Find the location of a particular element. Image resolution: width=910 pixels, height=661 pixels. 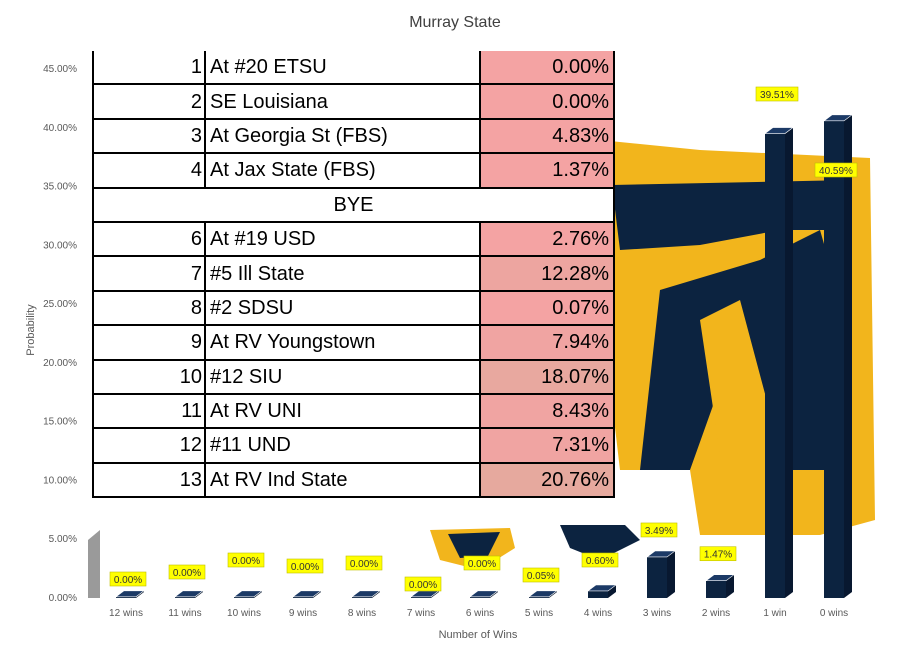

x-tick-label: 1 win is located at coordinates (774, 613).